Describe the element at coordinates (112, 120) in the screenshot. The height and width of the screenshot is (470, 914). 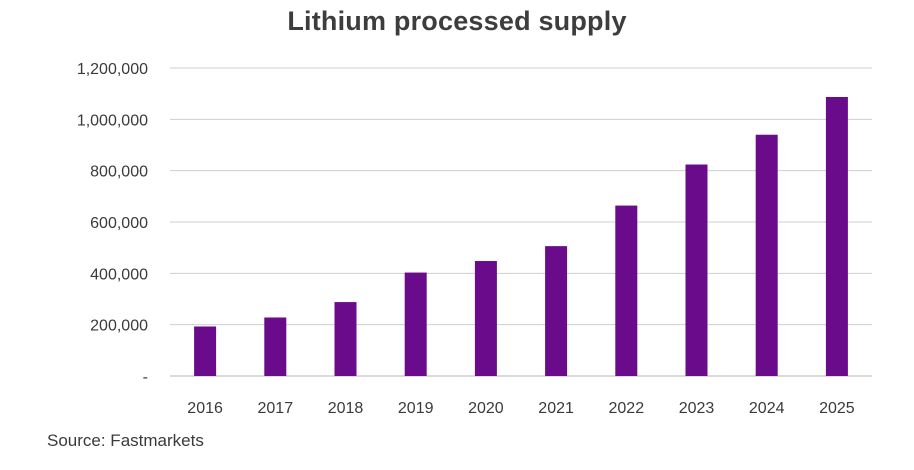
I see `y-tick-label: 1,000,000` at that location.